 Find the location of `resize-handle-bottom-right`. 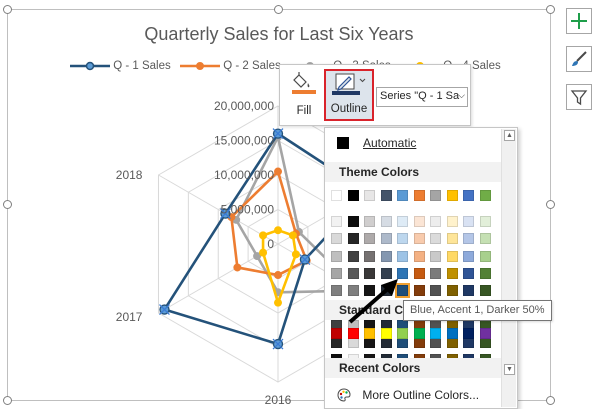

resize-handle-bottom-right is located at coordinates (550, 400).